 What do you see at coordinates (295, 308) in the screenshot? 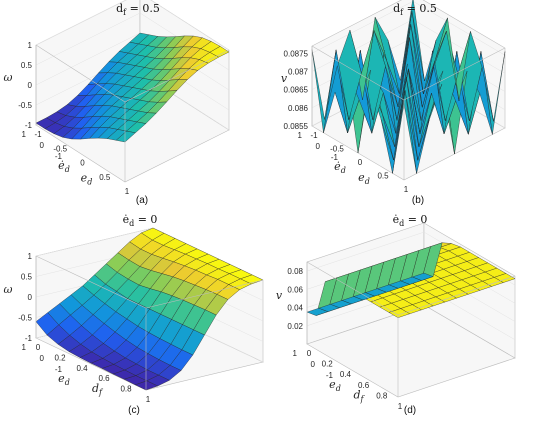
I see `z-tick-label: 0.04` at bounding box center [295, 308].